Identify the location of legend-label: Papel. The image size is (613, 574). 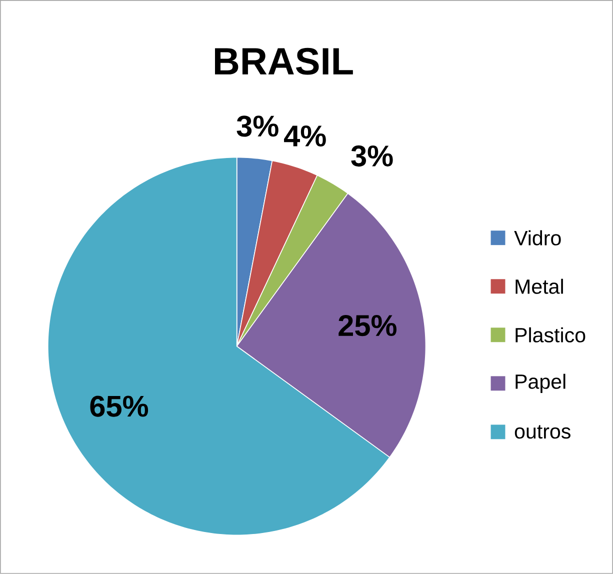
(541, 384).